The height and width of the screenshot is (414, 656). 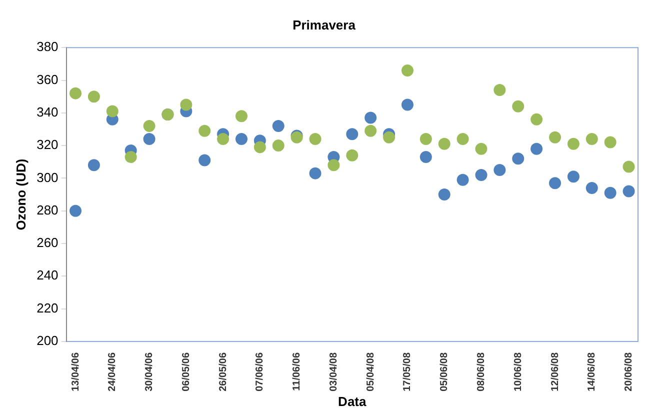 What do you see at coordinates (297, 371) in the screenshot?
I see `x-tick-label: 11/06/06` at bounding box center [297, 371].